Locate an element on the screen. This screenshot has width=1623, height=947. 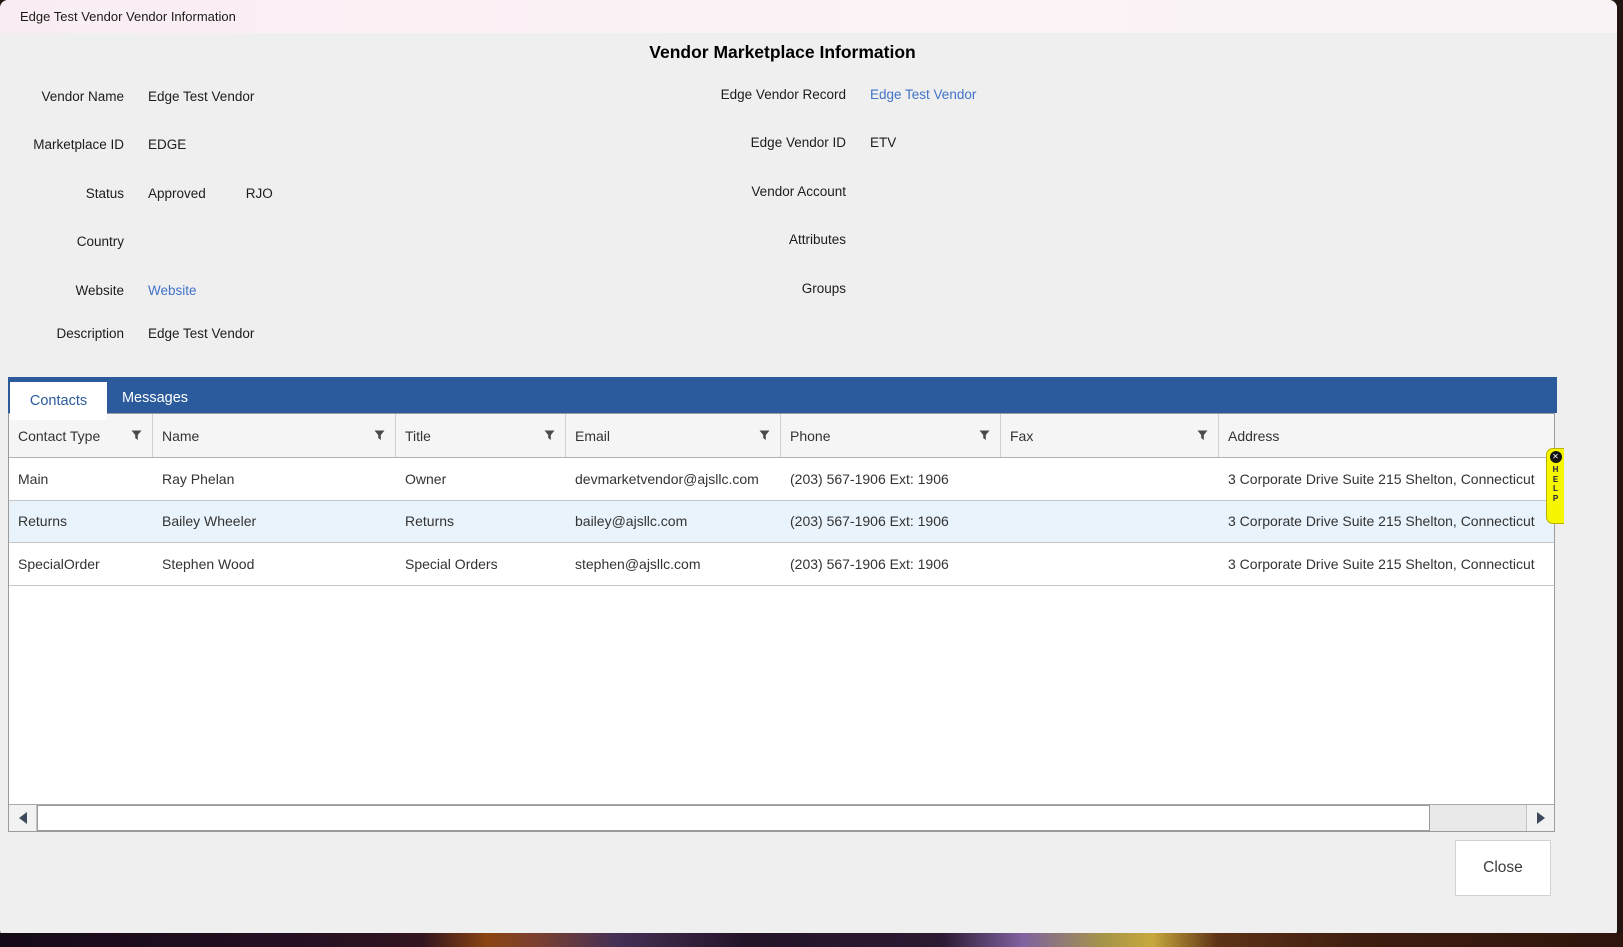
title-bar: Edge Test Vendor Vendor Information is located at coordinates (808, 16).